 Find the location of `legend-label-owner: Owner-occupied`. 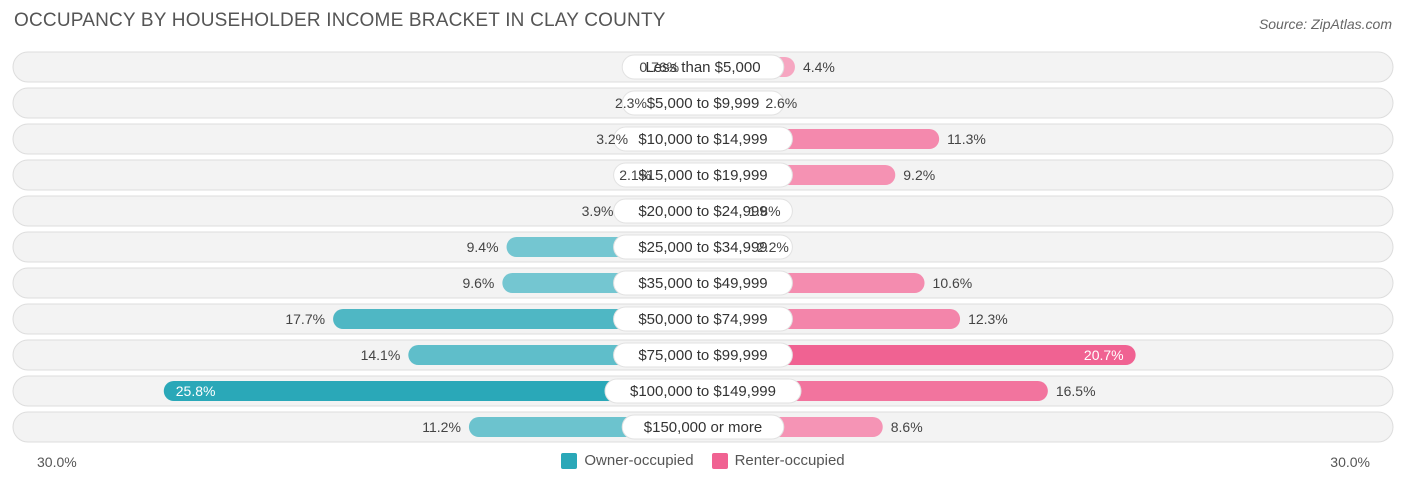

legend-label-owner: Owner-occupied is located at coordinates (639, 460).